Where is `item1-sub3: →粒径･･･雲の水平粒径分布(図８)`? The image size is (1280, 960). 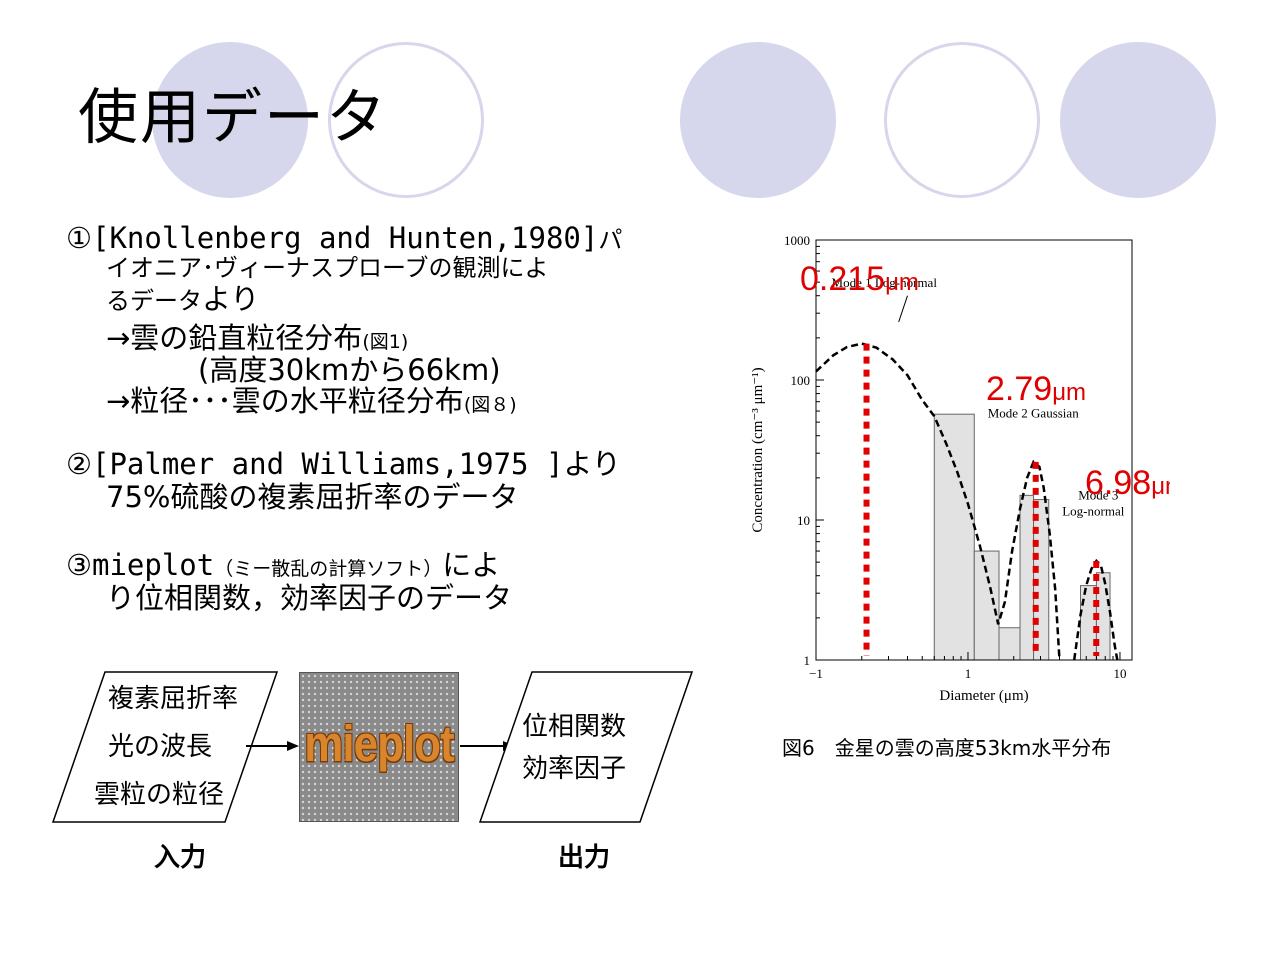 item1-sub3: →粒径･･･雲の水平粒径分布(図８) is located at coordinates (366, 400).